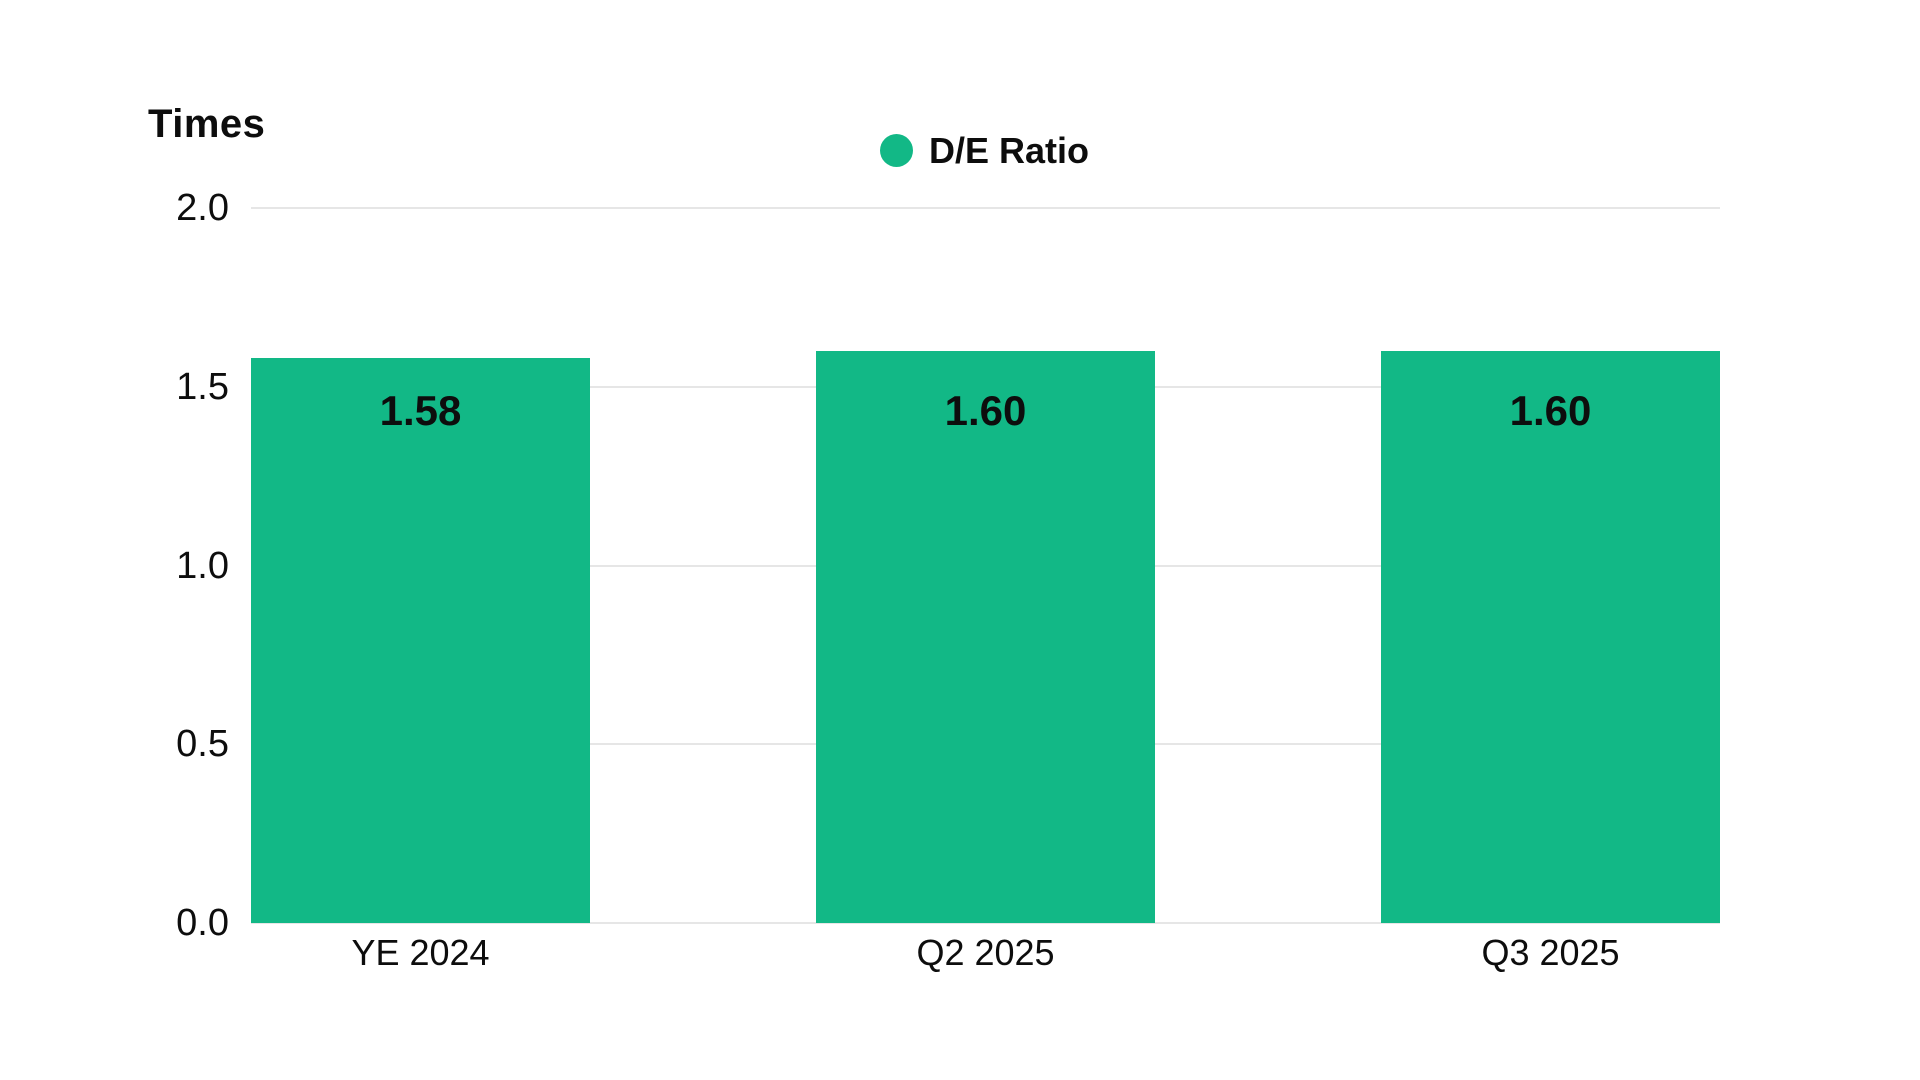 This screenshot has height=1080, width=1920. Describe the element at coordinates (420, 410) in the screenshot. I see `bar-value-label: 1.58` at that location.